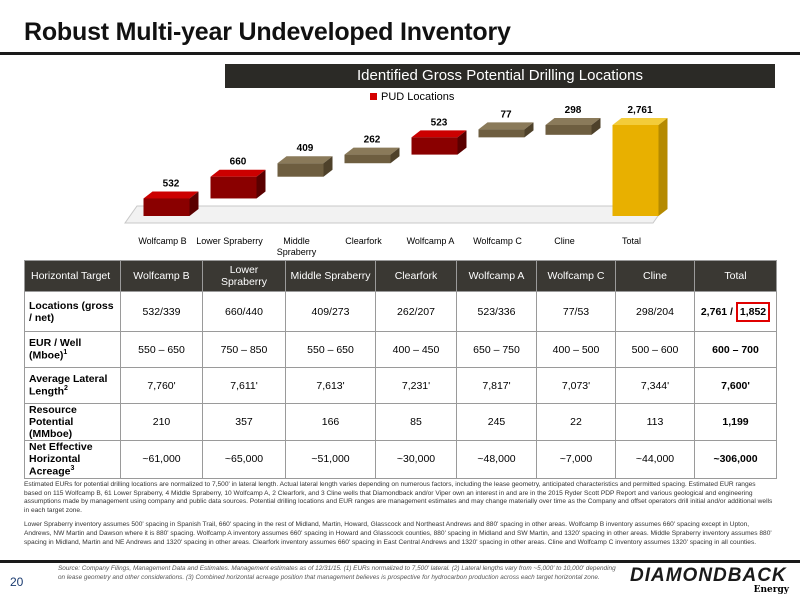 This screenshot has width=800, height=600. I want to click on net-total-highlight: 1,852, so click(753, 311).